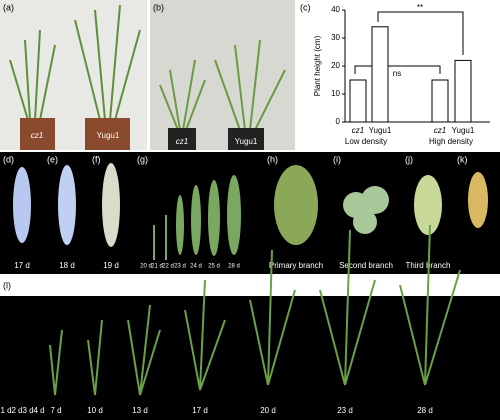 This screenshot has height=420, width=500. I want to click on spikes-g, so click(197, 217).